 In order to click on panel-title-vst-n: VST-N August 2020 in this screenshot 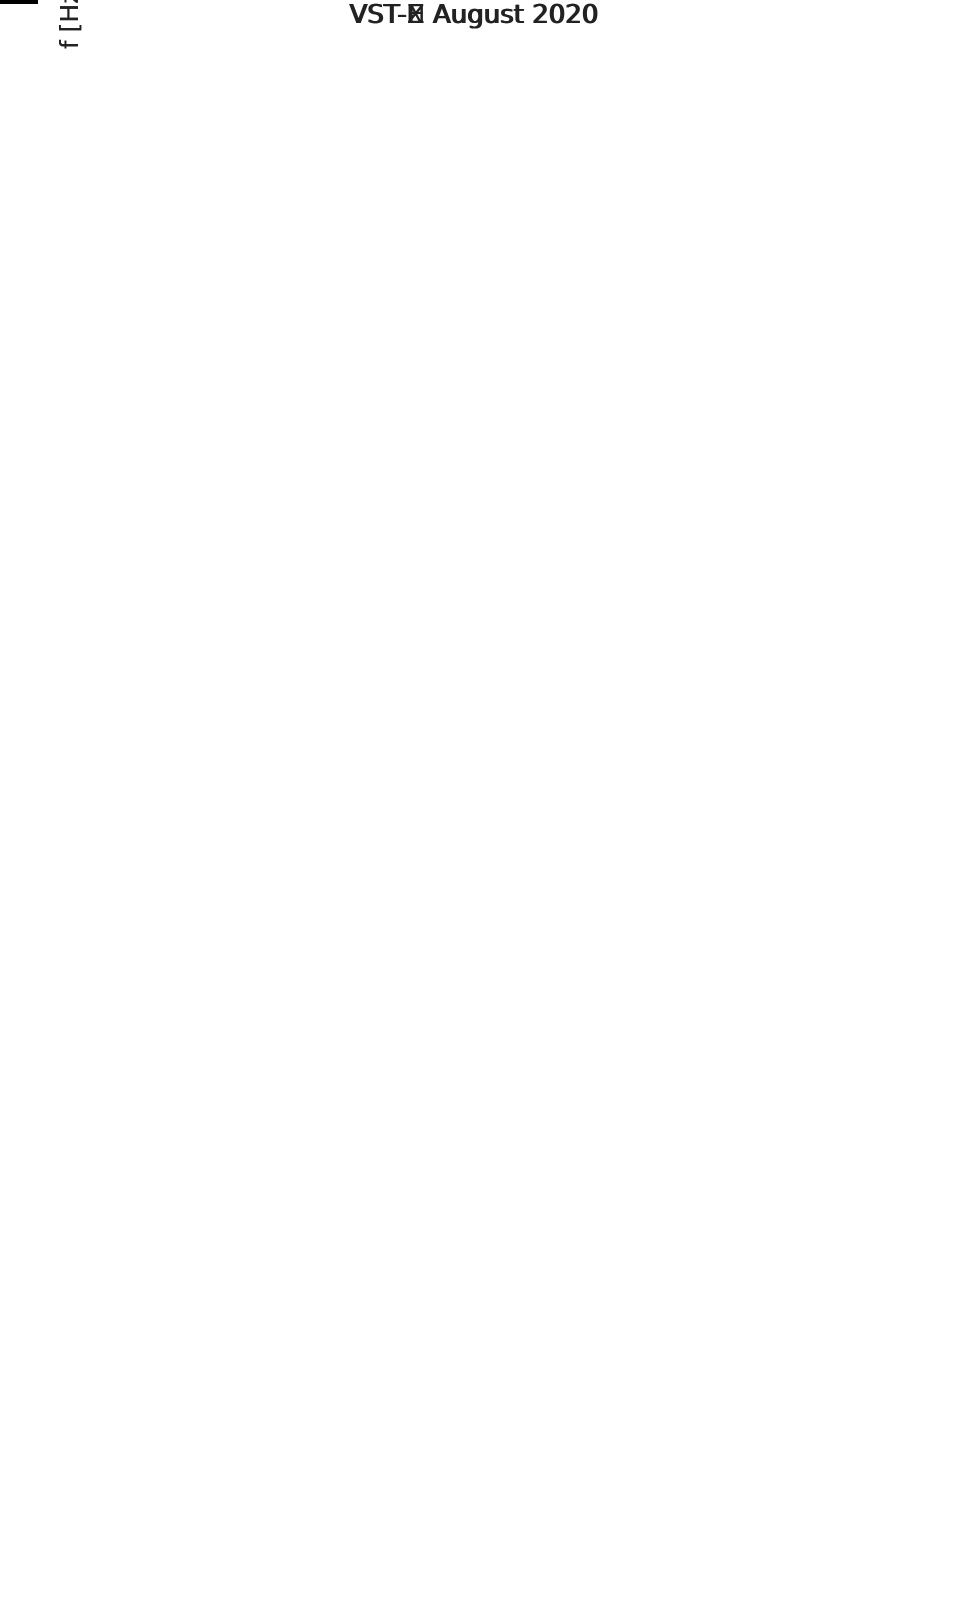, I will do `click(474, 15)`.